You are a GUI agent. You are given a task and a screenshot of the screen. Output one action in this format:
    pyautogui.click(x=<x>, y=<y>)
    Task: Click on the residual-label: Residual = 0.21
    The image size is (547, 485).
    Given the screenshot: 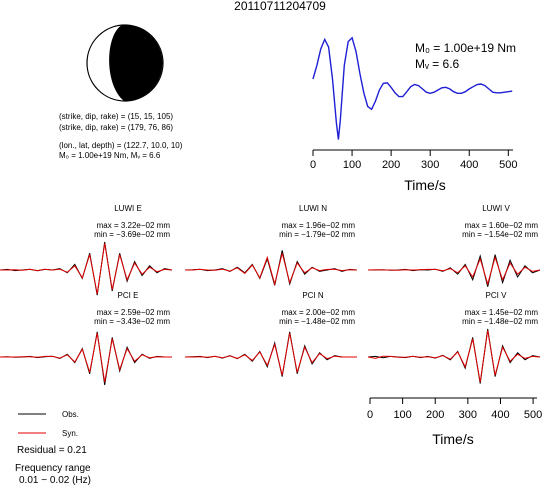 What is the action you would take?
    pyautogui.click(x=52, y=450)
    